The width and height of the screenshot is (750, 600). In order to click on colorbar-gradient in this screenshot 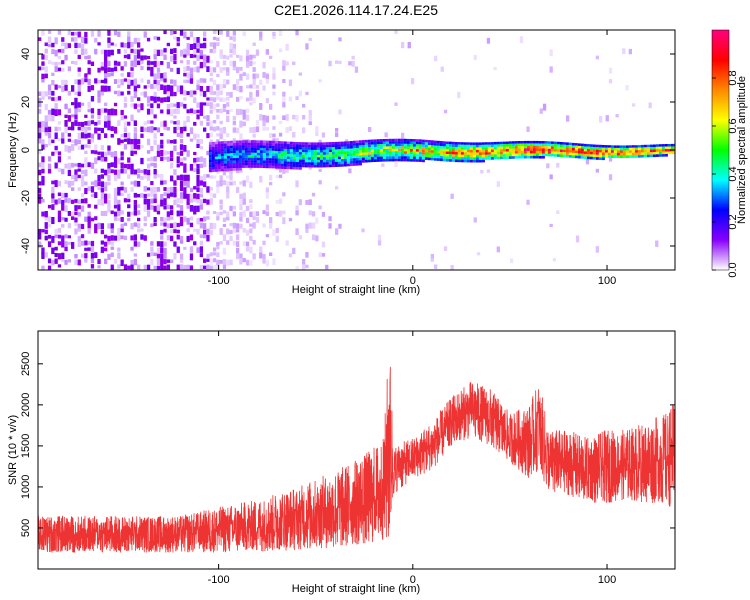, I will do `click(720, 150)`.